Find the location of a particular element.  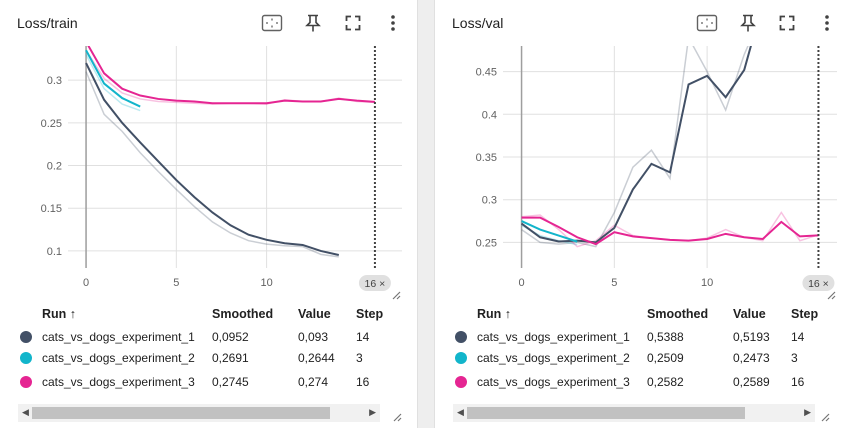

smoothed-value: 0,2745 is located at coordinates (230, 382).